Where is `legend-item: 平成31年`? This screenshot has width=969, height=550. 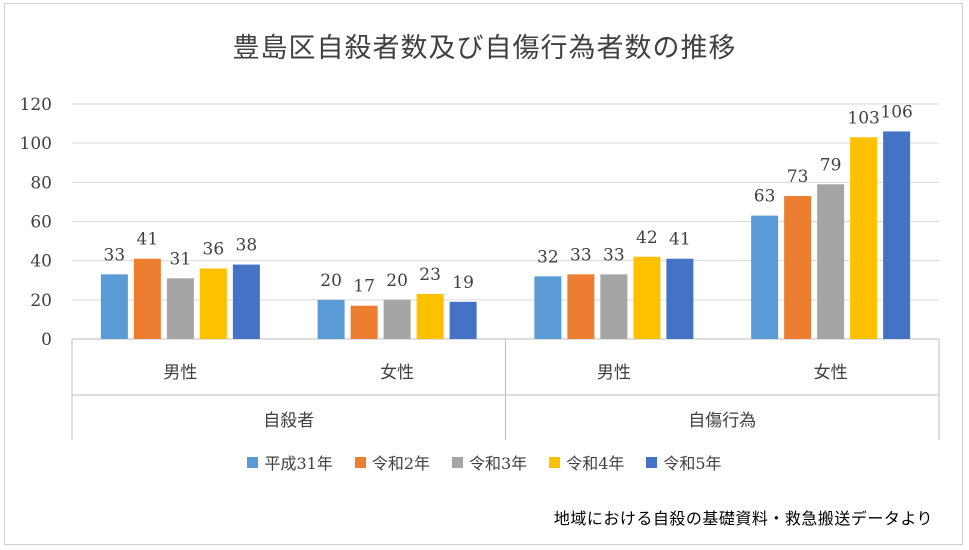
legend-item: 平成31年 is located at coordinates (290, 462).